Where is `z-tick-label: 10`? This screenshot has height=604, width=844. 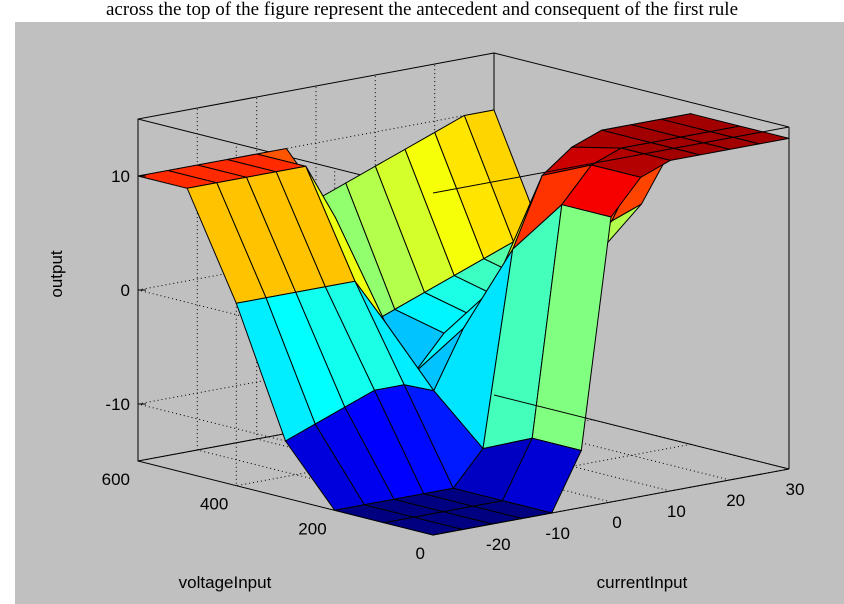
z-tick-label: 10 is located at coordinates (120, 176).